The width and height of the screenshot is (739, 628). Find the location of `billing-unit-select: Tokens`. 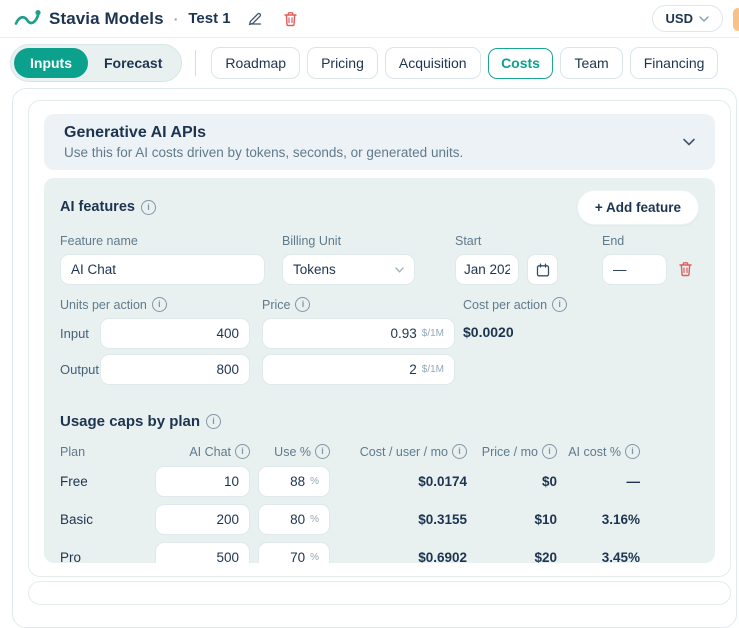

billing-unit-select: Tokens is located at coordinates (348, 269).